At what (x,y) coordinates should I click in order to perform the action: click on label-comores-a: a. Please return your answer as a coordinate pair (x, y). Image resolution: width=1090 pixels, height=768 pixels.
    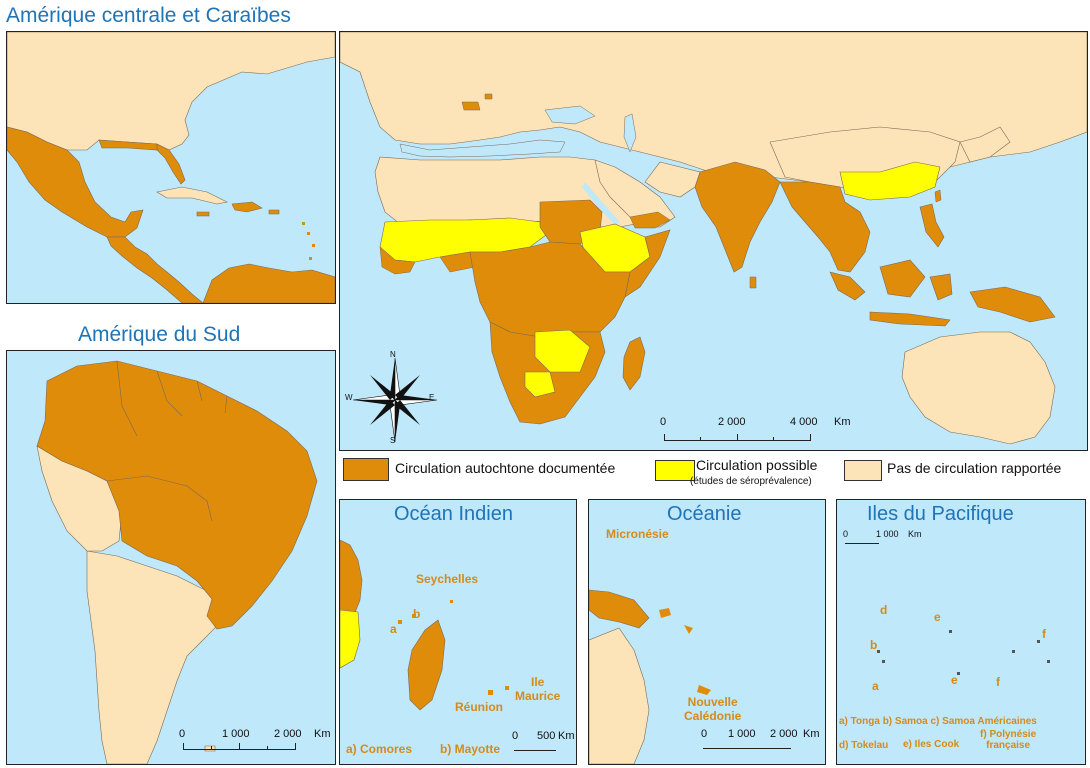
    Looking at the image, I should click on (393, 629).